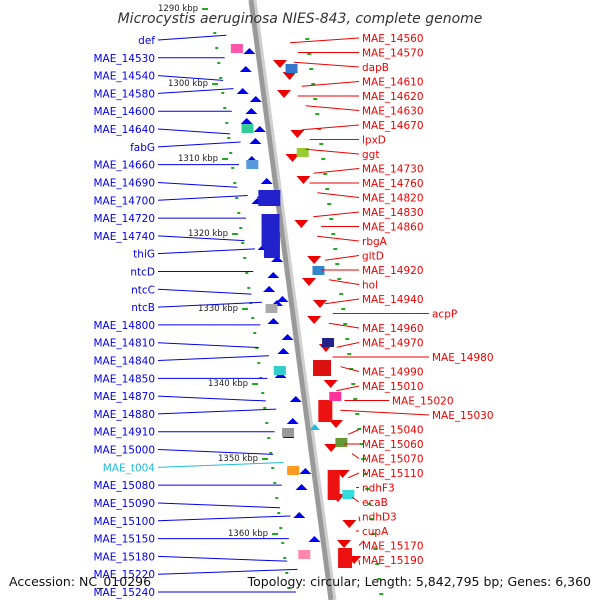 The height and width of the screenshot is (600, 600). Describe the element at coordinates (297, 134) in the screenshot. I see `gene-arrow-right` at that location.